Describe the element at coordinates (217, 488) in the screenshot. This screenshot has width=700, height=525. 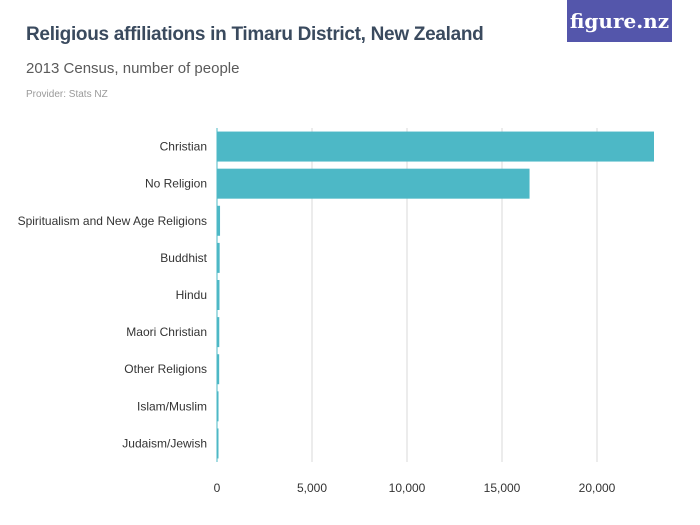
I see `x-tick-label-0: 0` at that location.